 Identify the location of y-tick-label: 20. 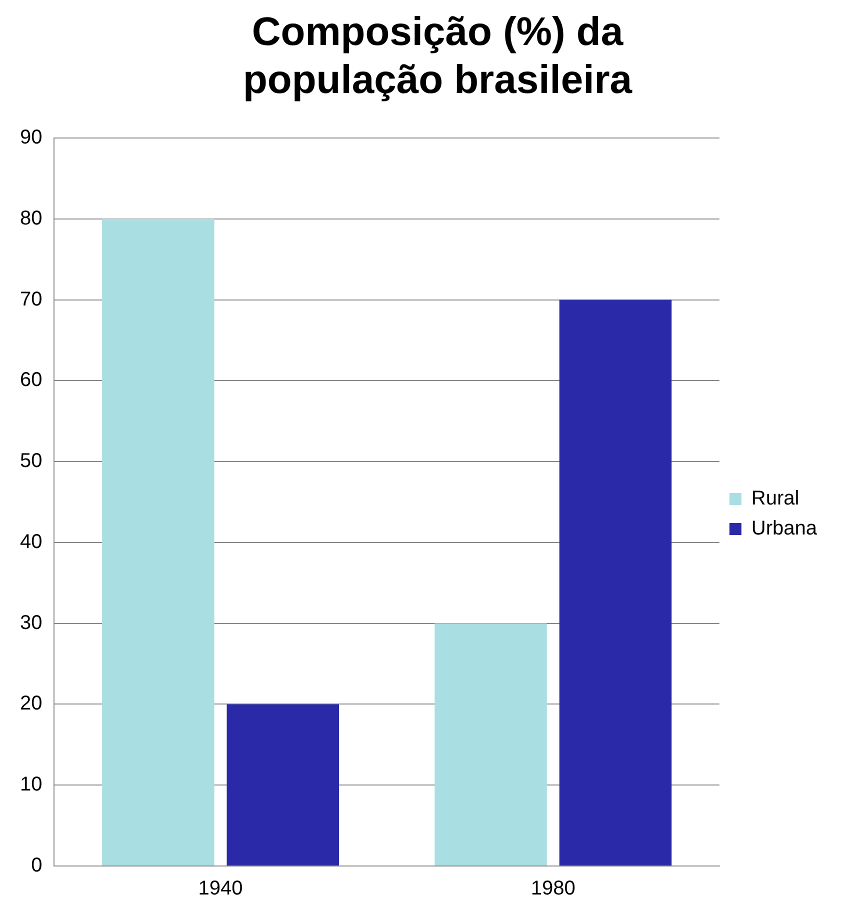
(31, 703).